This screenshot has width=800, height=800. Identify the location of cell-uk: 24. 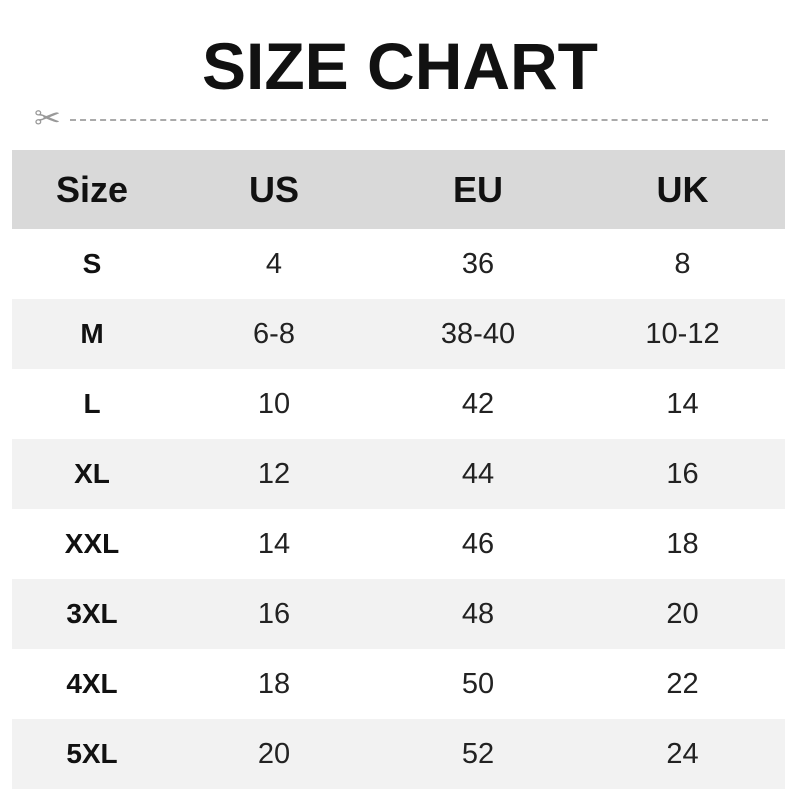
(682, 754).